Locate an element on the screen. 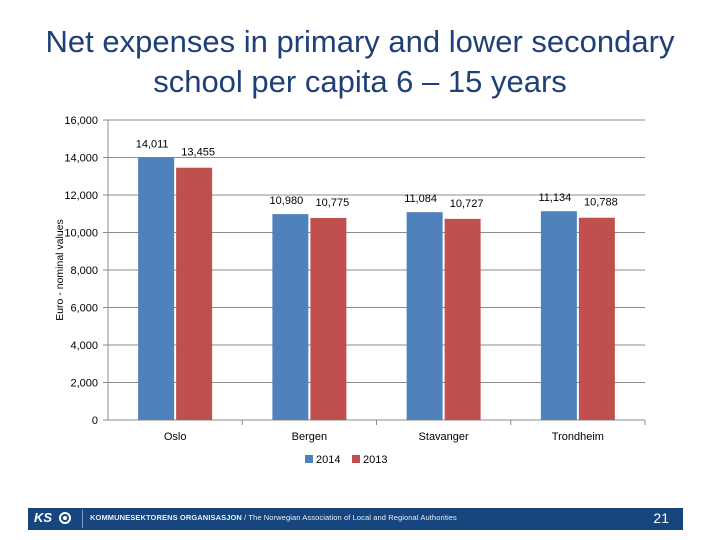 The height and width of the screenshot is (540, 720). y-axis-label: Euro - nominal values is located at coordinates (60, 270).